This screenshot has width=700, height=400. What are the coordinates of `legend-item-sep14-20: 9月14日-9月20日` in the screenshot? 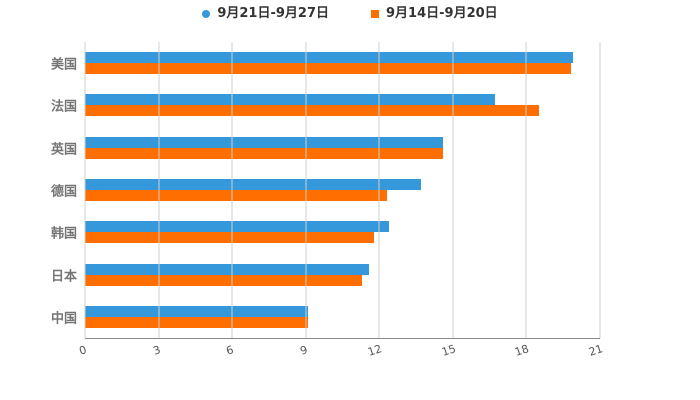 It's located at (434, 14).